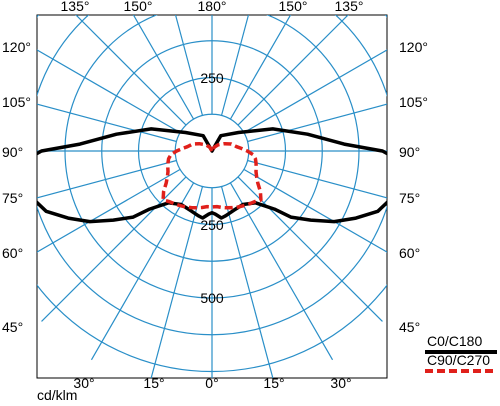  Describe the element at coordinates (12, 198) in the screenshot. I see `tick-label-left: 75°` at that location.